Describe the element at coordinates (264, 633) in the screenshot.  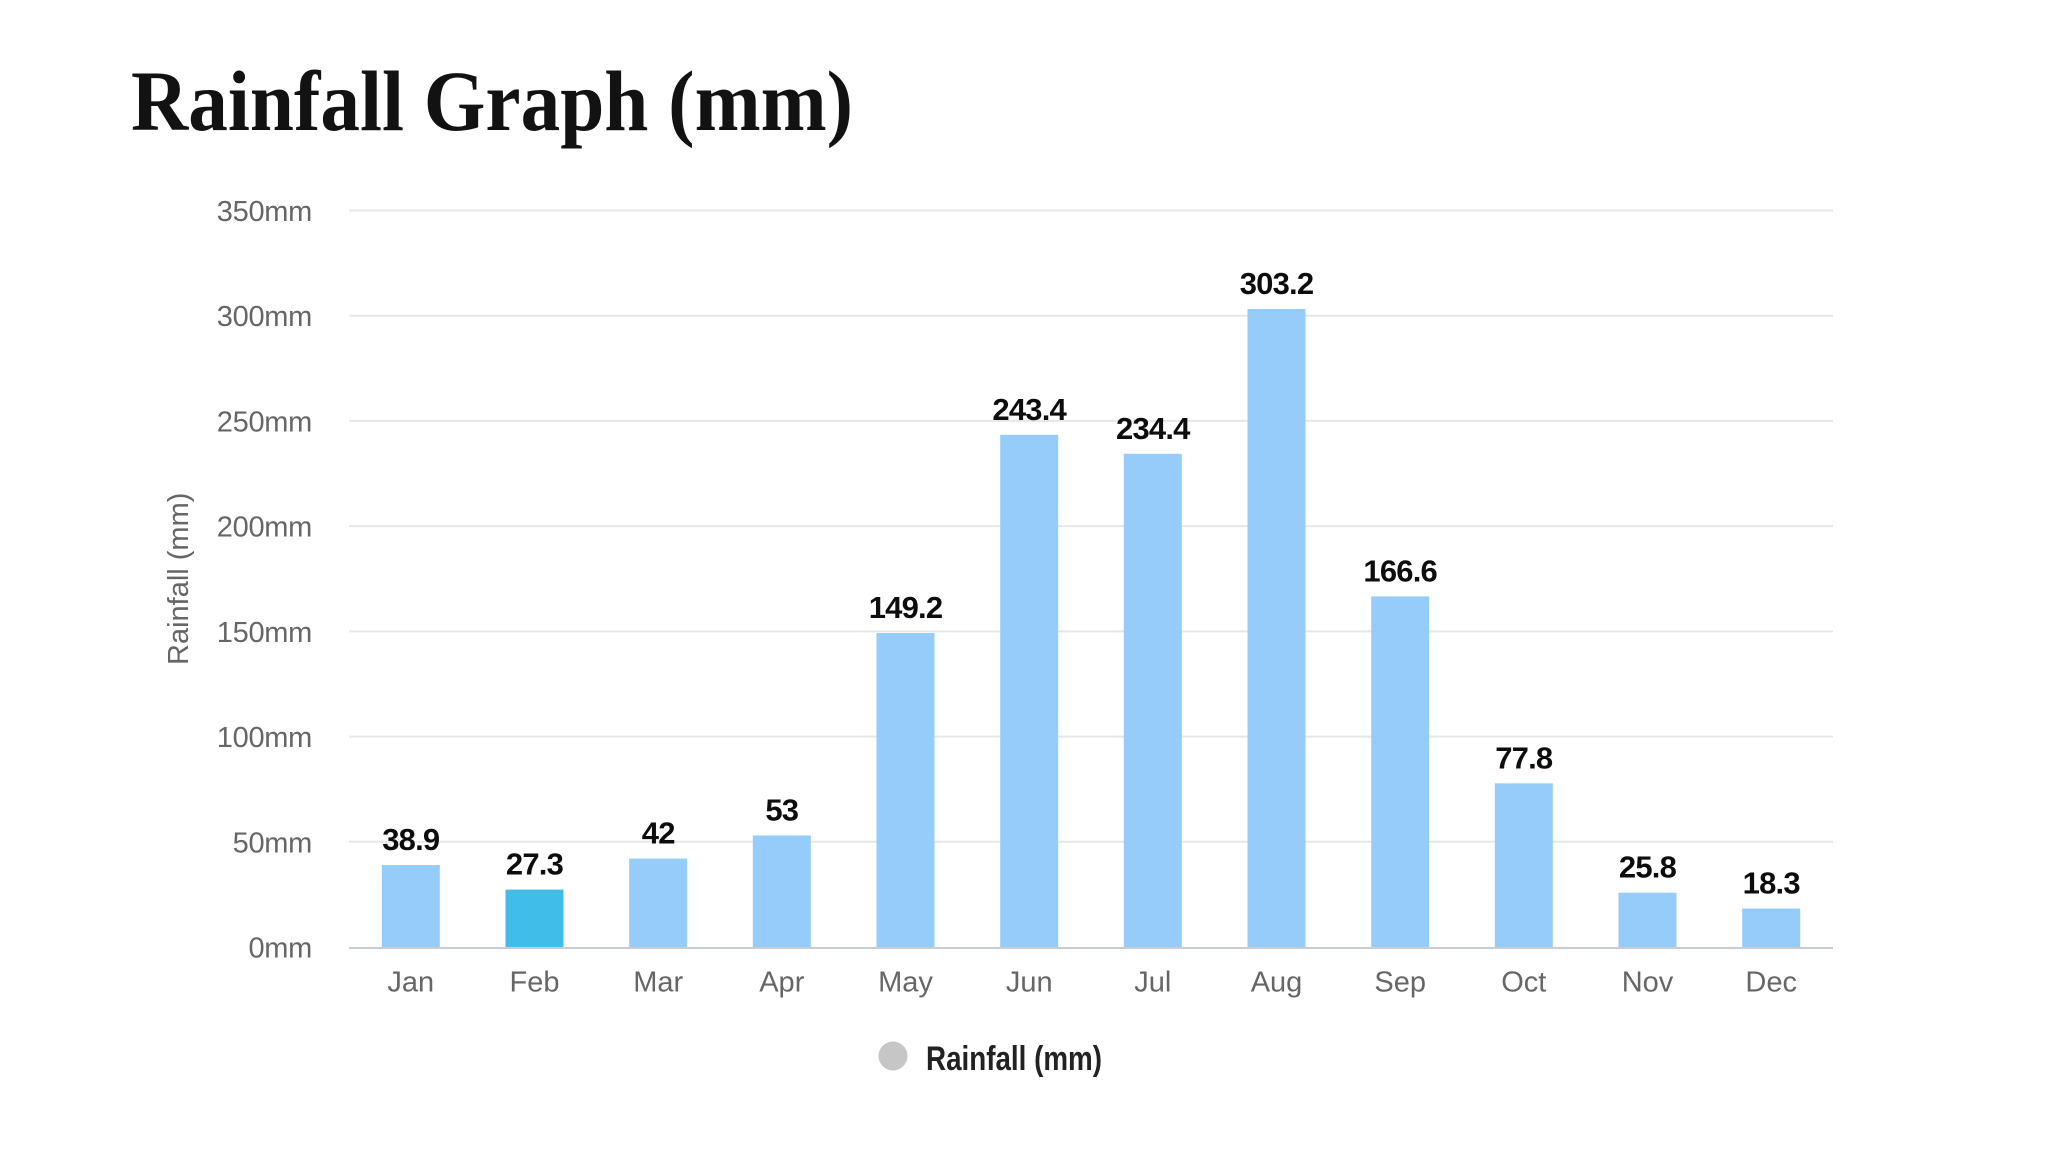
I see `svg-text: 150mm` at that location.